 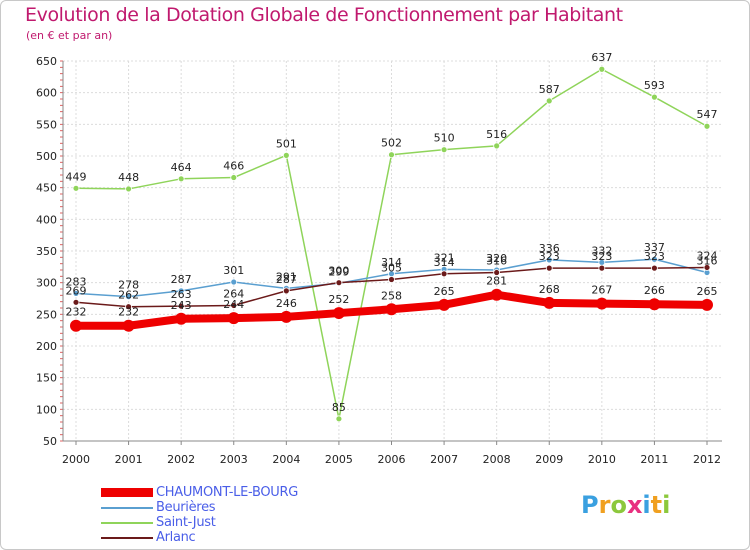 What do you see at coordinates (46, 93) in the screenshot?
I see `y-tick-label: 600` at bounding box center [46, 93].